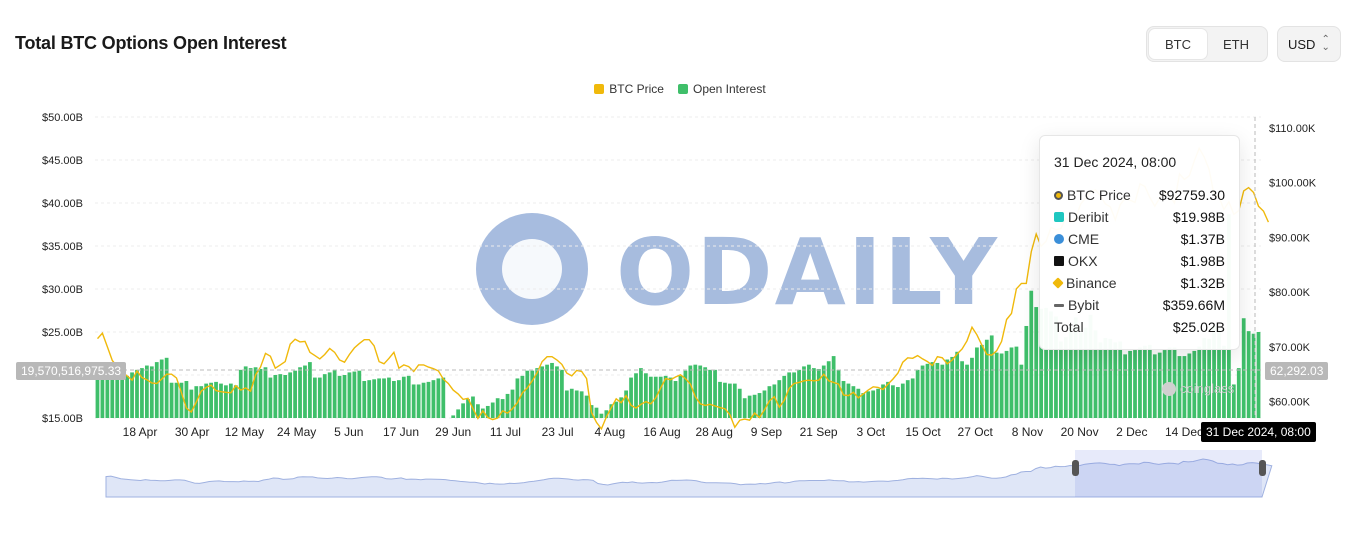 The image size is (1360, 543). Describe the element at coordinates (1198, 217) in the screenshot. I see `tooltip-value: $19.98B` at that location.